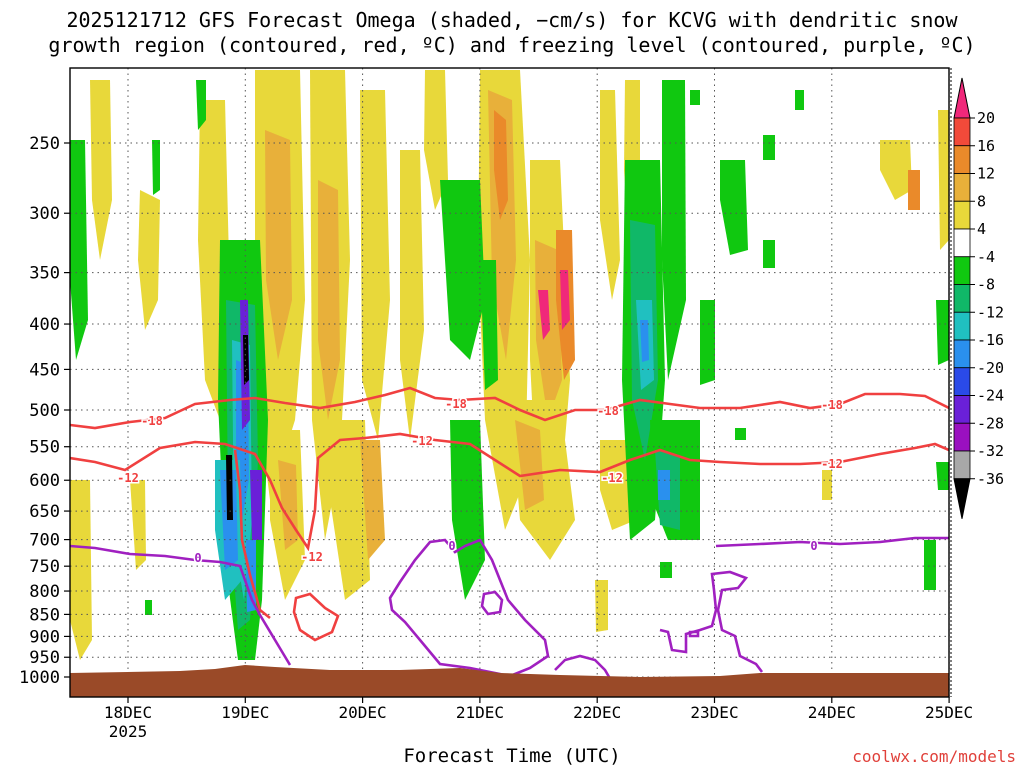 This screenshot has width=1024, height=768. I want to click on x-axis-title: Forecast Time (UTC), so click(512, 756).